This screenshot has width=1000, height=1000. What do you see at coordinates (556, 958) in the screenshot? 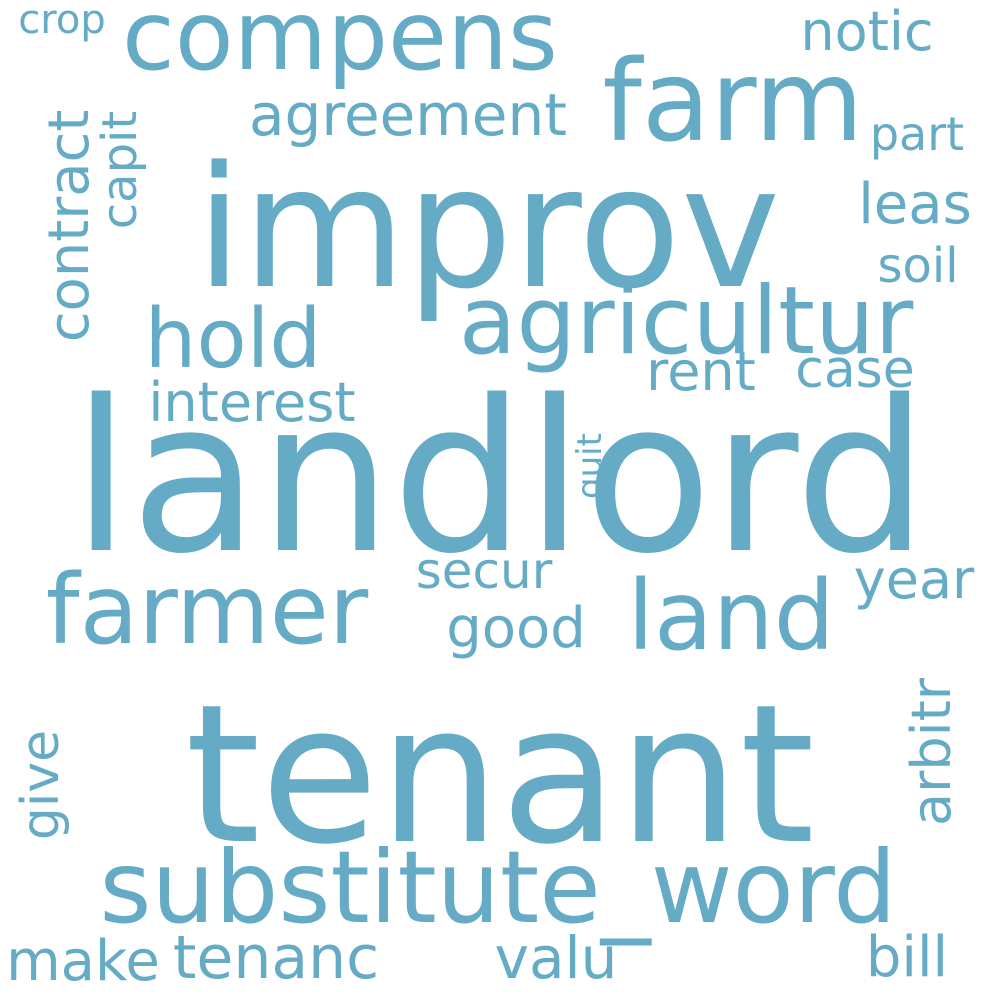
I see `word-valu: valu` at bounding box center [556, 958].